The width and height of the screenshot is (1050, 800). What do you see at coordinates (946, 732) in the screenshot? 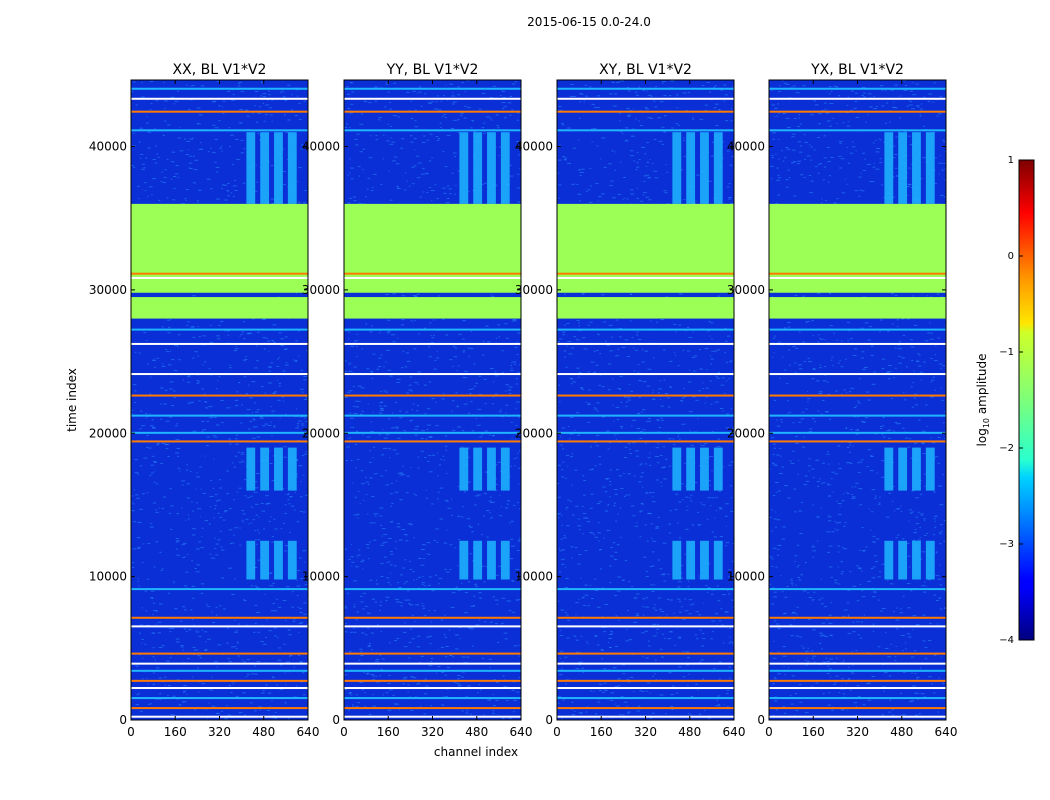
I see `x-tick-label: 640` at bounding box center [946, 732].